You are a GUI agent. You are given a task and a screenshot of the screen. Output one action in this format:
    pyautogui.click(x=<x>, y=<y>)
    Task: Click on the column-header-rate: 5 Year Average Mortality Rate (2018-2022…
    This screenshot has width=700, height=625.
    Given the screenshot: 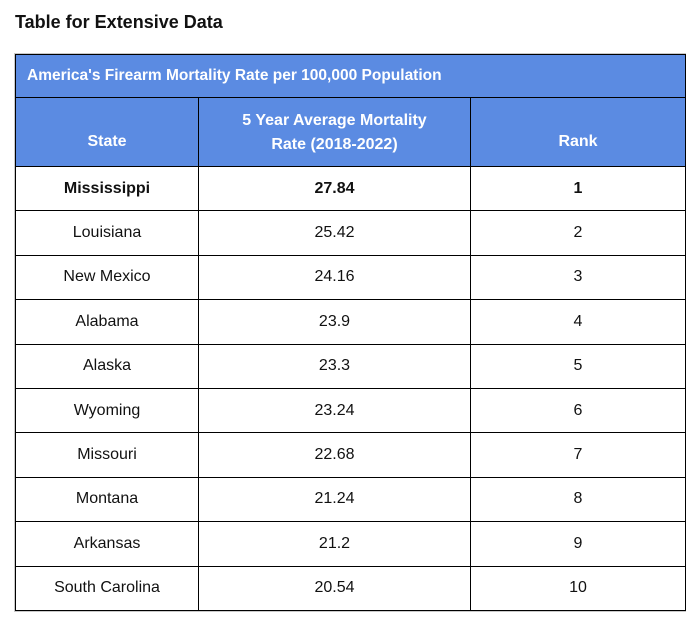 What is the action you would take?
    pyautogui.click(x=334, y=132)
    